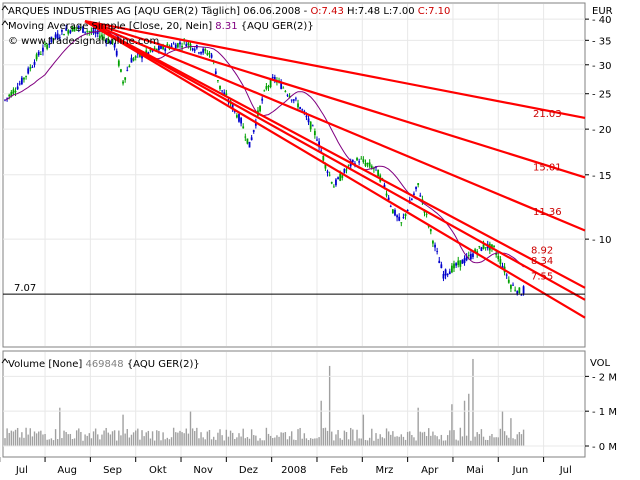  What do you see at coordinates (602, 240) in the screenshot?
I see `price-tick-label: - 10` at bounding box center [602, 240].